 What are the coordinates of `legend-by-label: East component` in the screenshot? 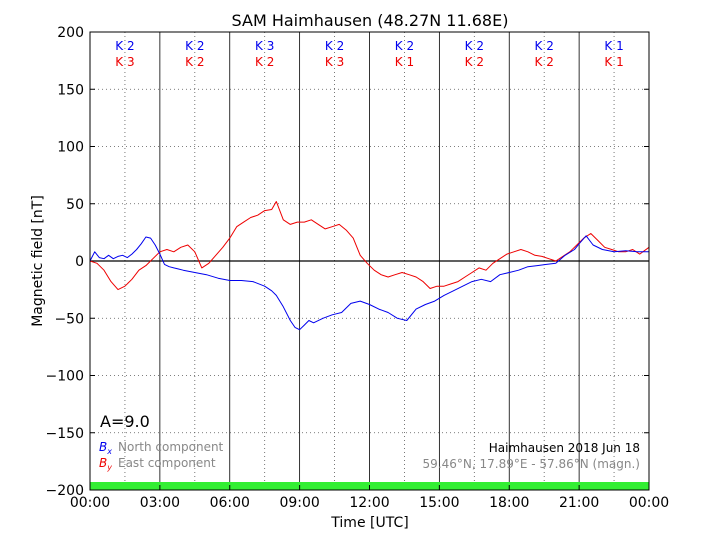 It's located at (167, 463).